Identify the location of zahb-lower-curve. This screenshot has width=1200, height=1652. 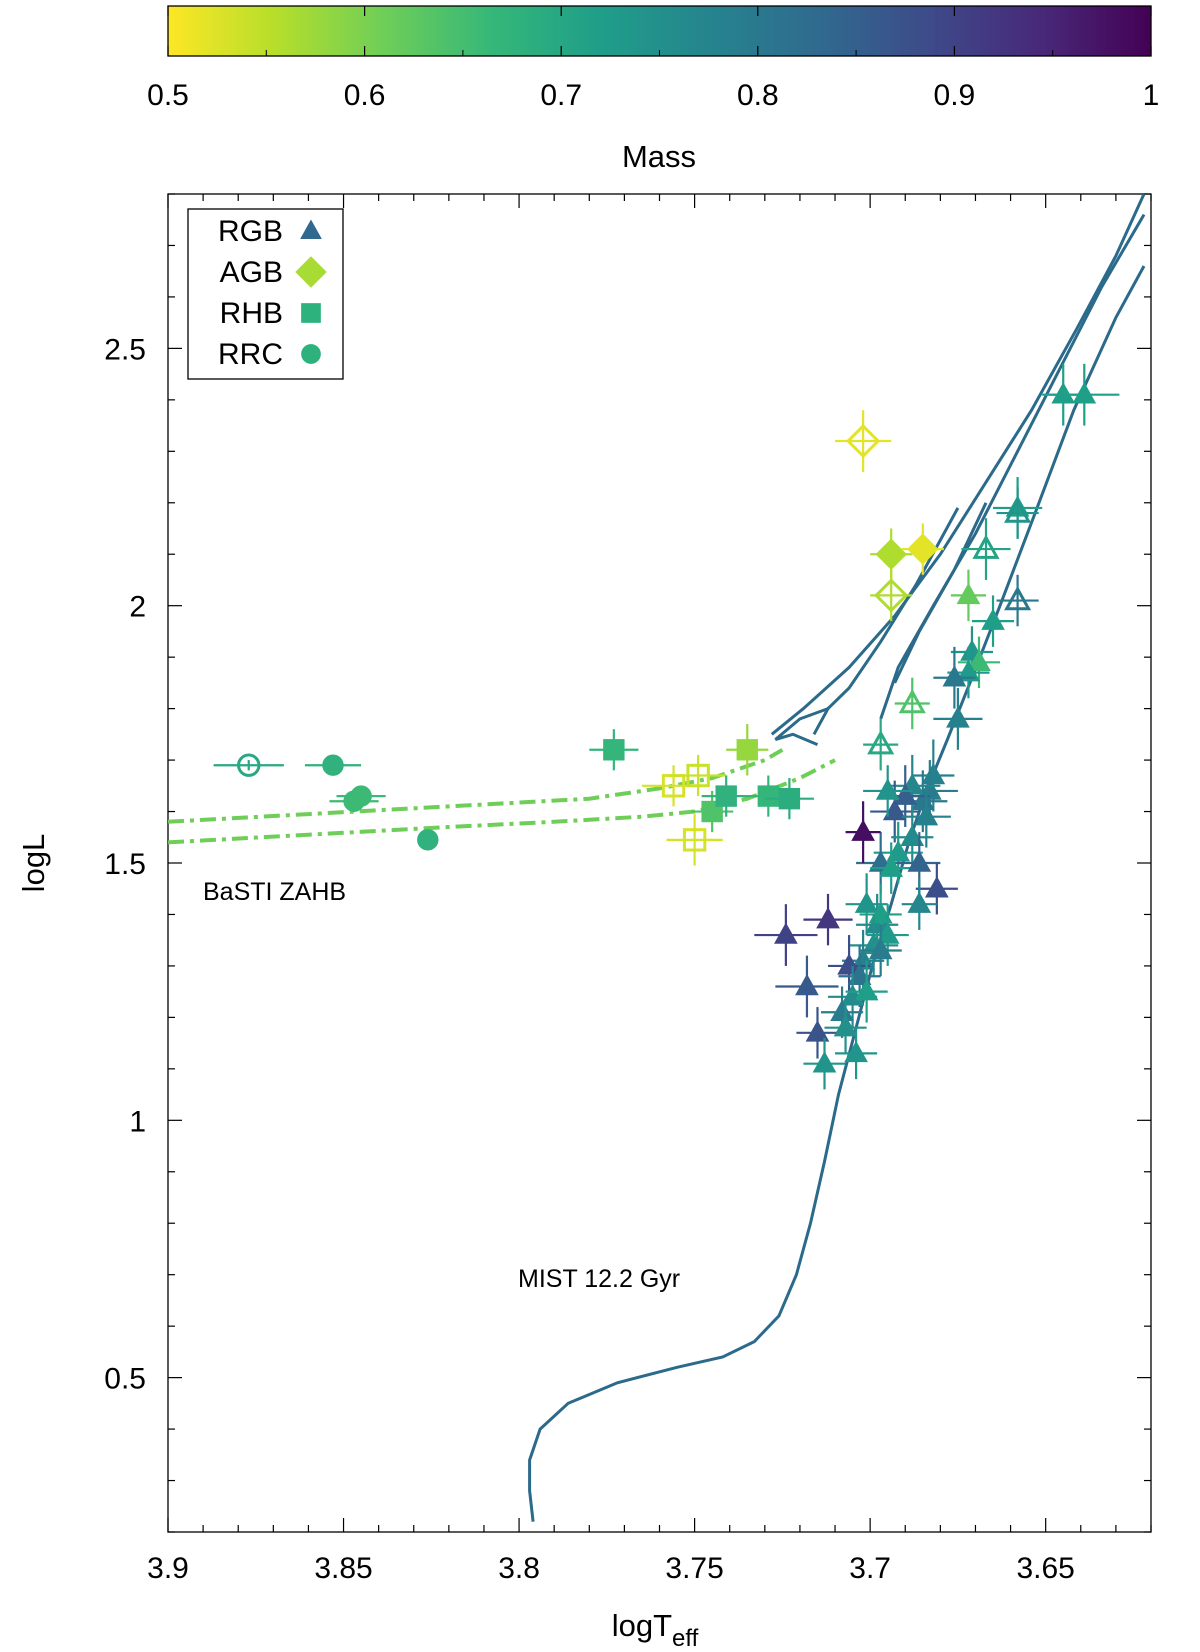
(502, 801).